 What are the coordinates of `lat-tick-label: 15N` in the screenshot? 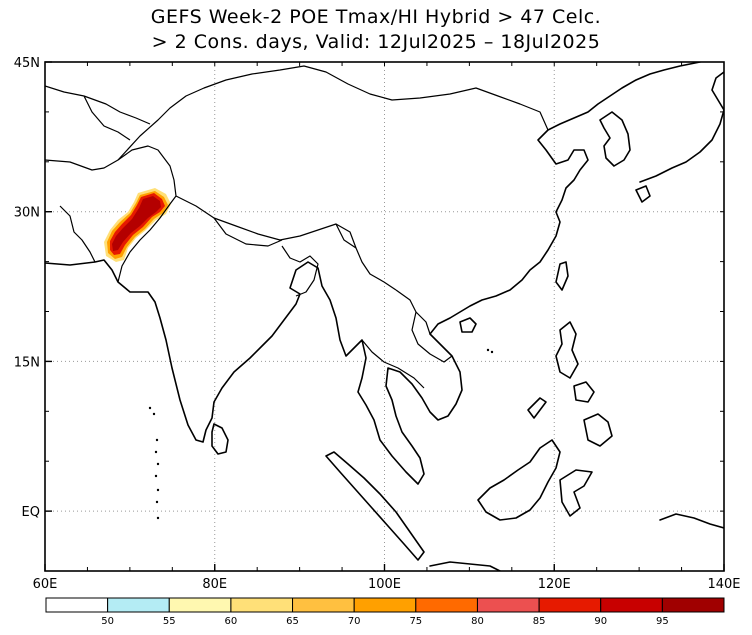 It's located at (27, 362).